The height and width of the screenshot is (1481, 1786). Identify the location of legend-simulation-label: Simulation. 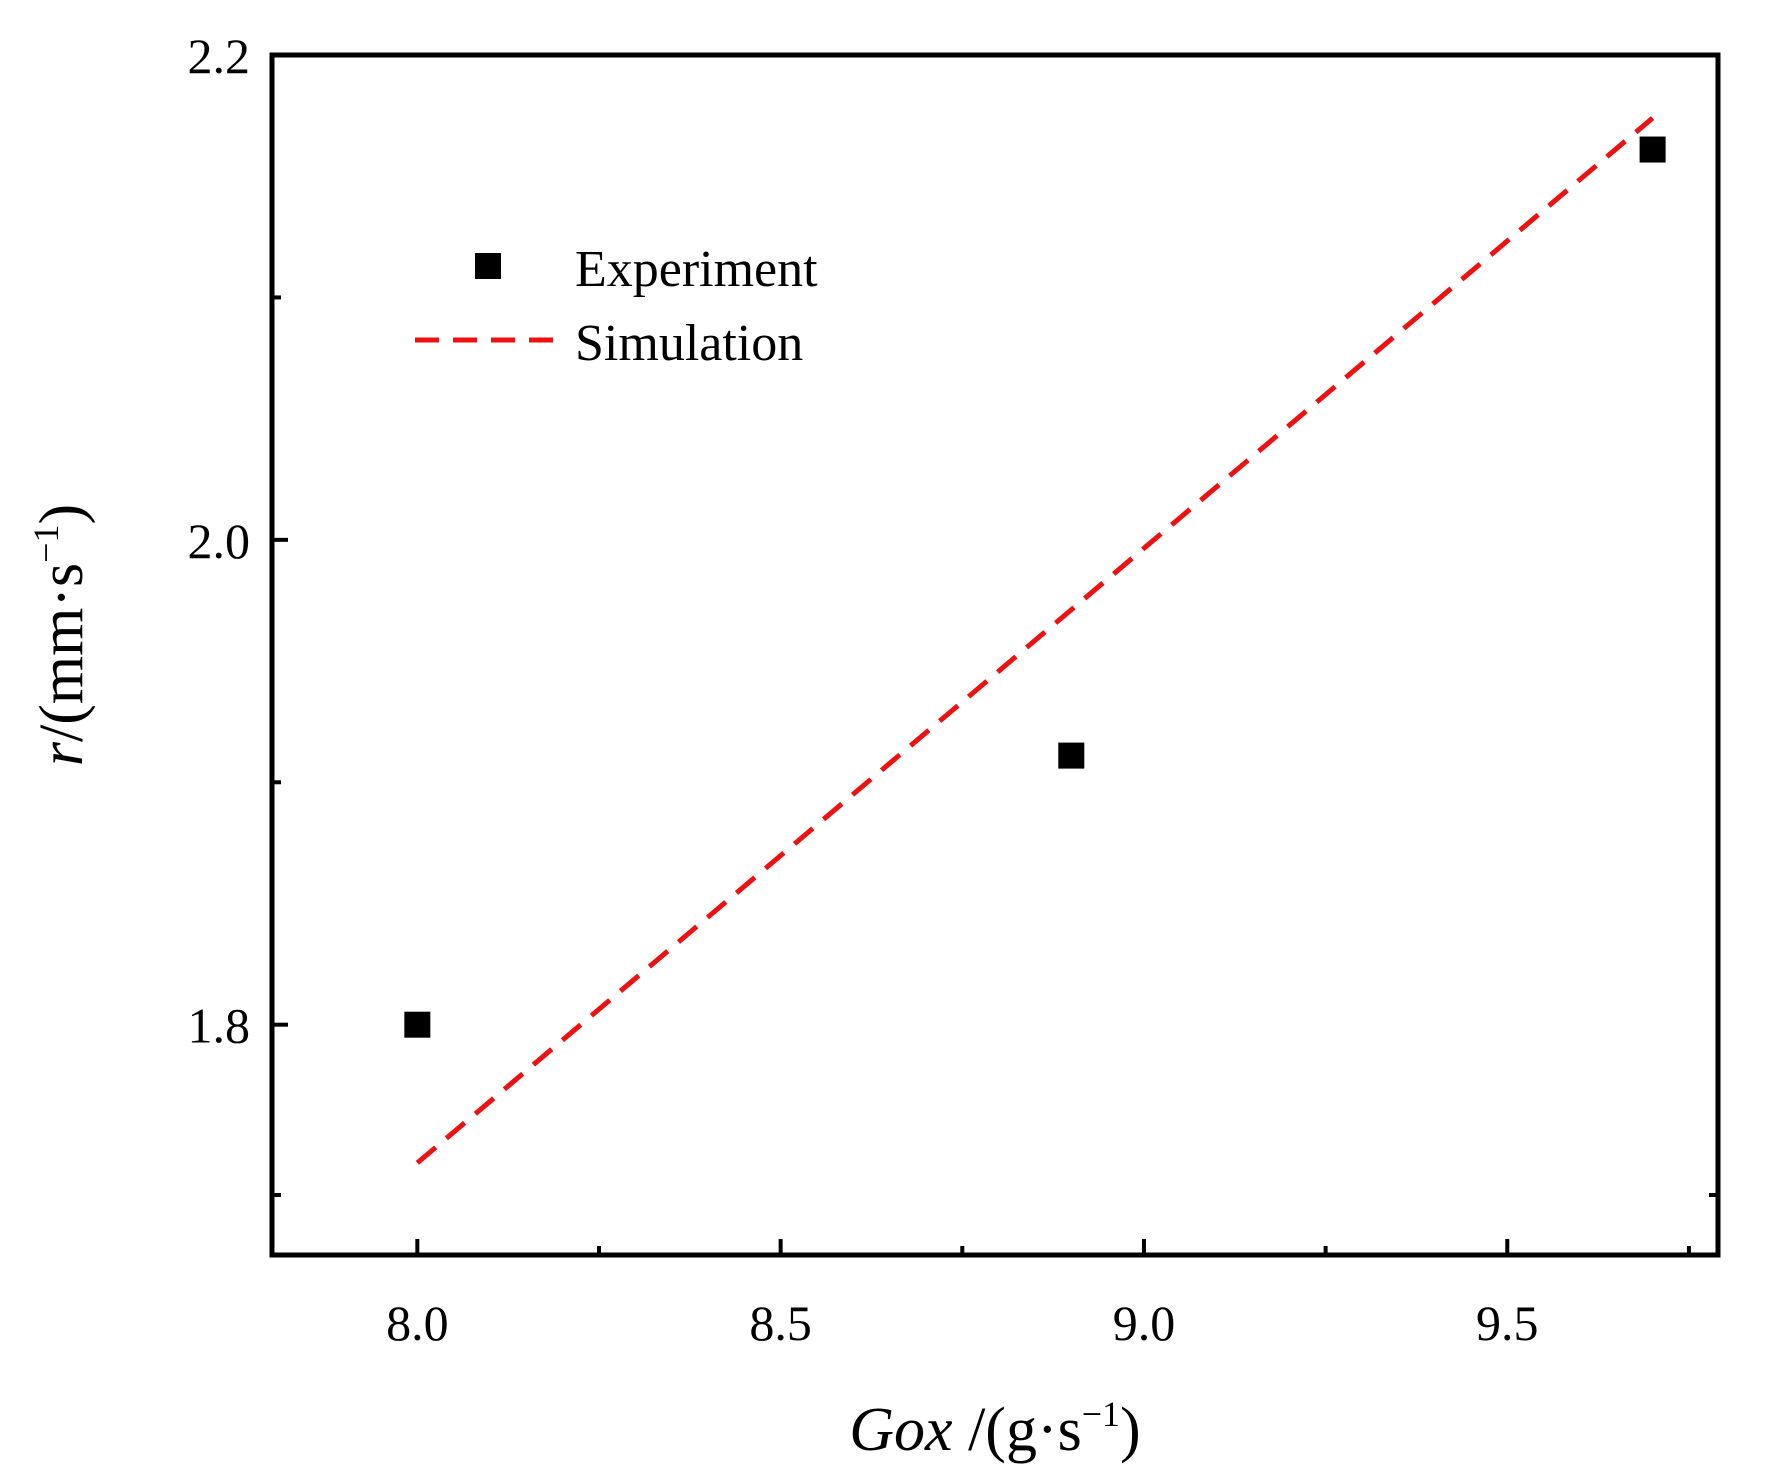
(689, 343).